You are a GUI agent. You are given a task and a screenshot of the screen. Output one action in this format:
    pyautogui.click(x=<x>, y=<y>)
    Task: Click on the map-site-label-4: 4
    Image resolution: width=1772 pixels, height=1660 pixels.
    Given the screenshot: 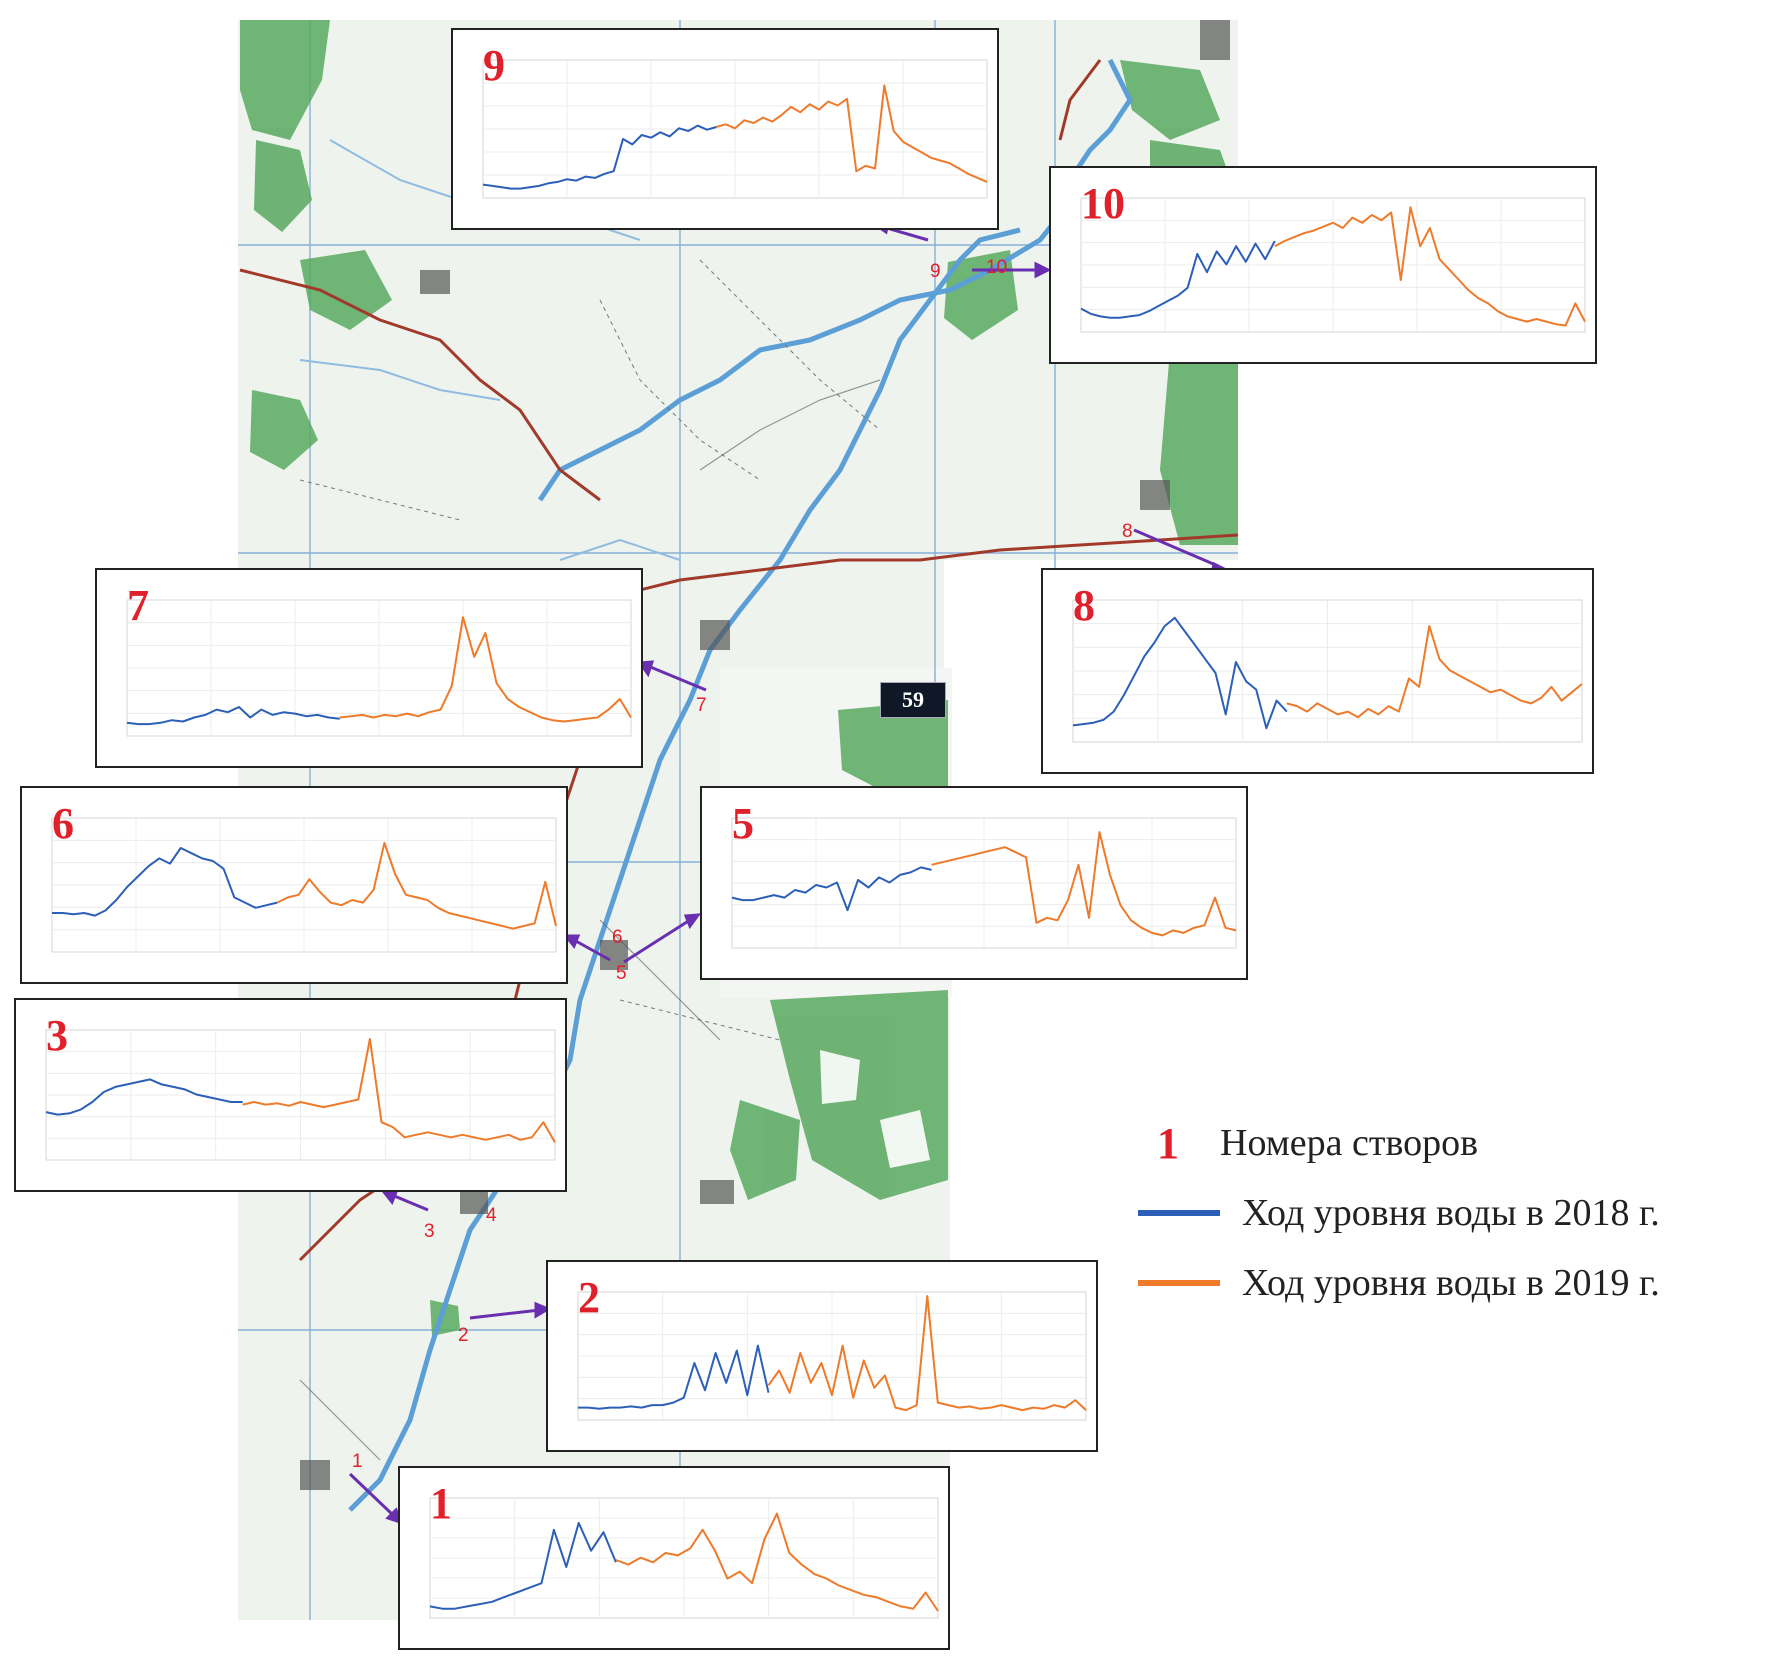 What is the action you would take?
    pyautogui.click(x=491, y=1215)
    